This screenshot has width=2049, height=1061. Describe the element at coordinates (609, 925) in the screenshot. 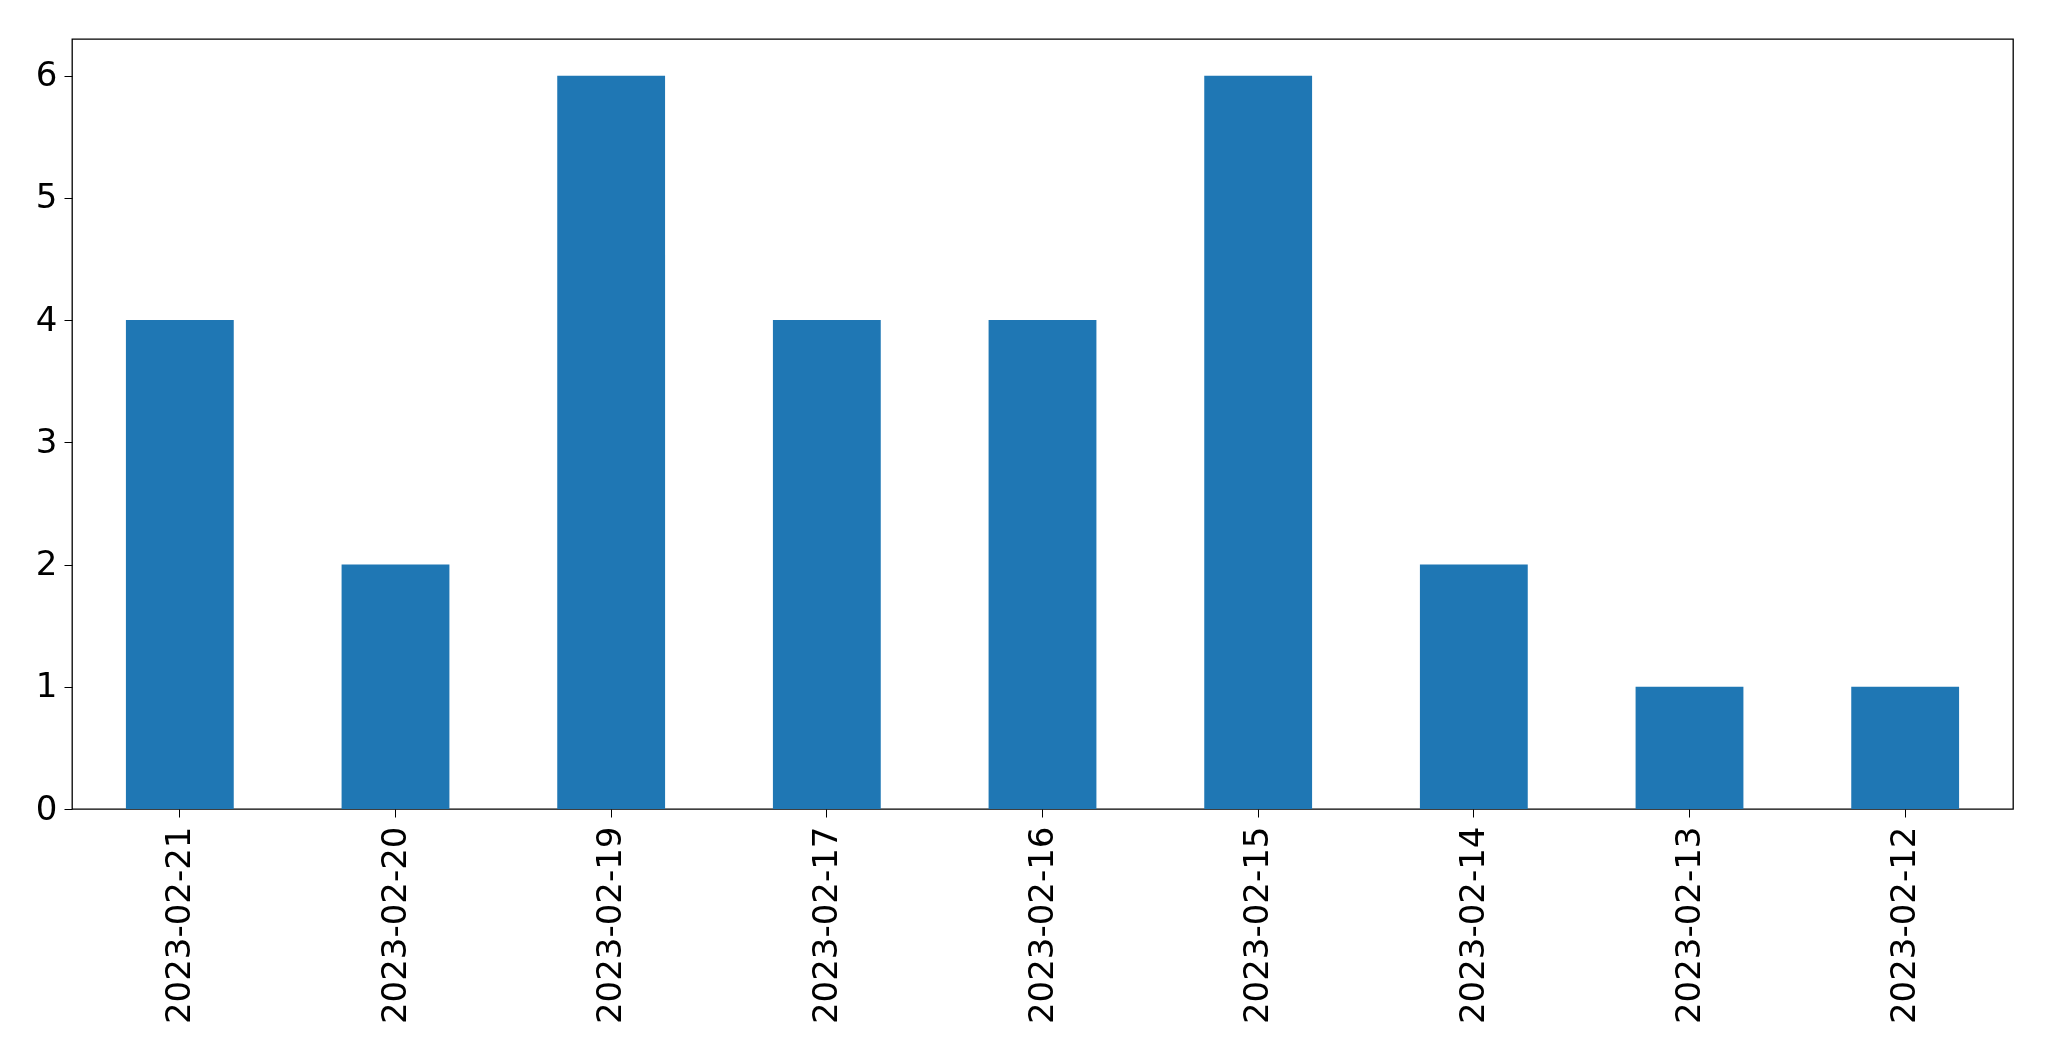

I see `x-tick-label: 2023-02-19` at that location.